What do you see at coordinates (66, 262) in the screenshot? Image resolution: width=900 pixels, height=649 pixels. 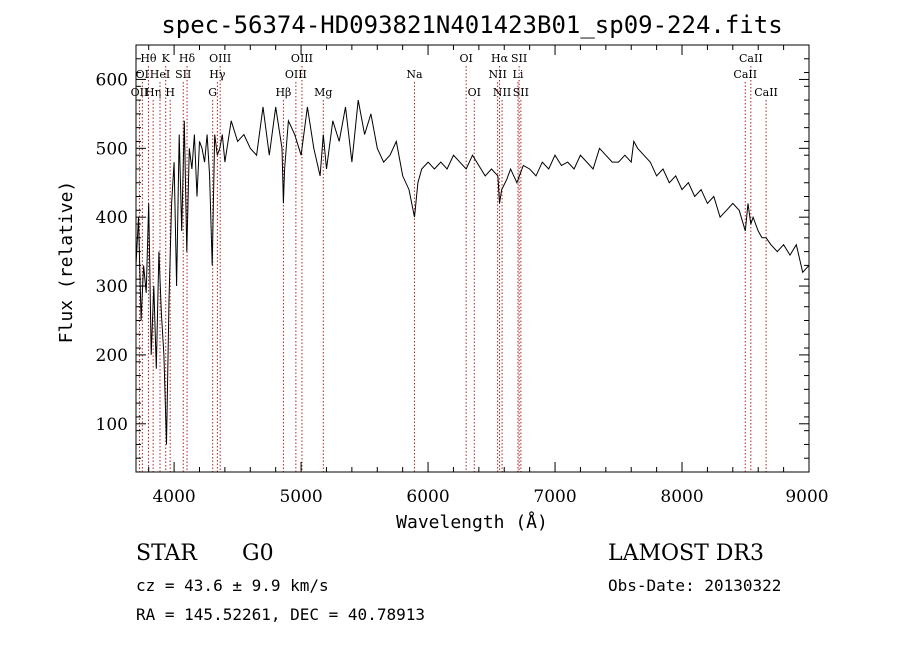 I see `y-axis-label: Flux (relative)` at bounding box center [66, 262].